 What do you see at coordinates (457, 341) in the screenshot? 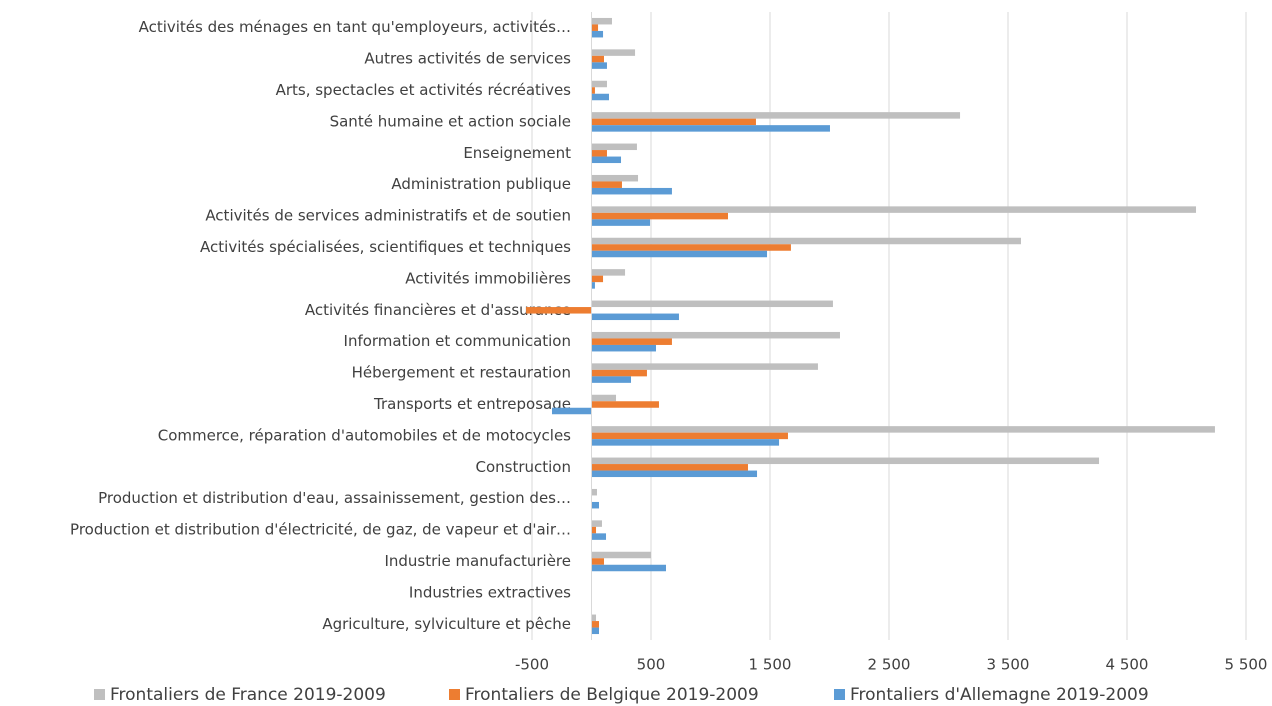
I see `y-tick-label: Information et communication` at bounding box center [457, 341].